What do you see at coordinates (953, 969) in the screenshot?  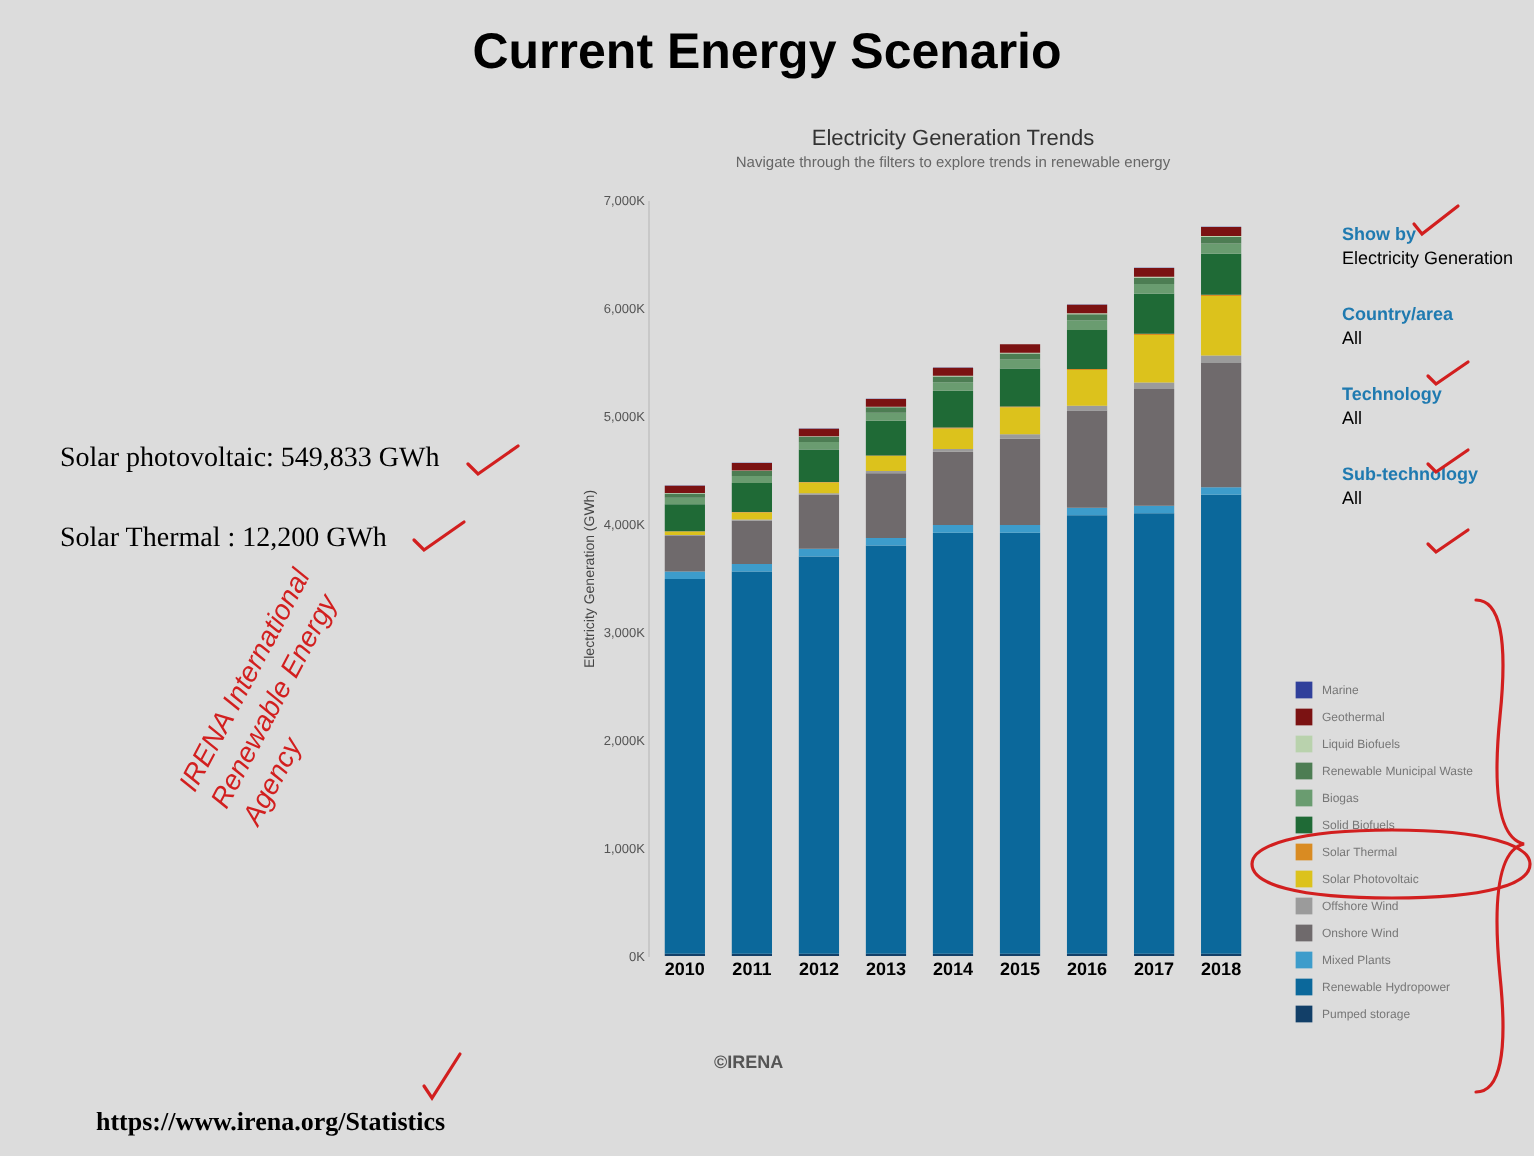 I see `x-tick-label: 2014` at bounding box center [953, 969].